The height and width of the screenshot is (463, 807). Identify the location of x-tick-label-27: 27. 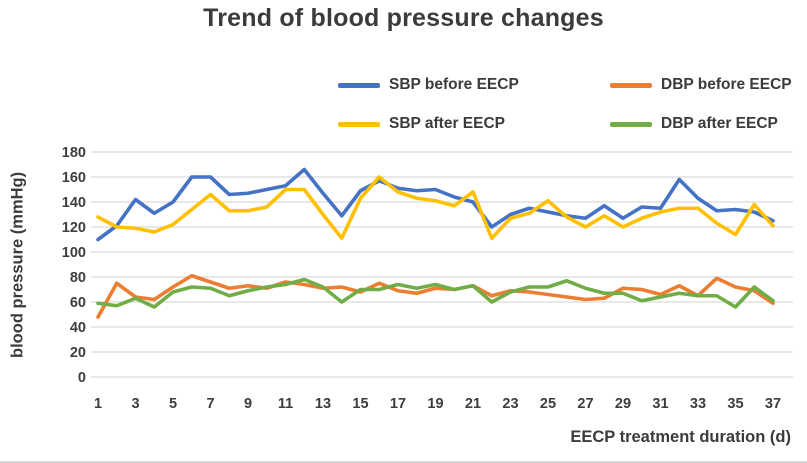
(585, 404).